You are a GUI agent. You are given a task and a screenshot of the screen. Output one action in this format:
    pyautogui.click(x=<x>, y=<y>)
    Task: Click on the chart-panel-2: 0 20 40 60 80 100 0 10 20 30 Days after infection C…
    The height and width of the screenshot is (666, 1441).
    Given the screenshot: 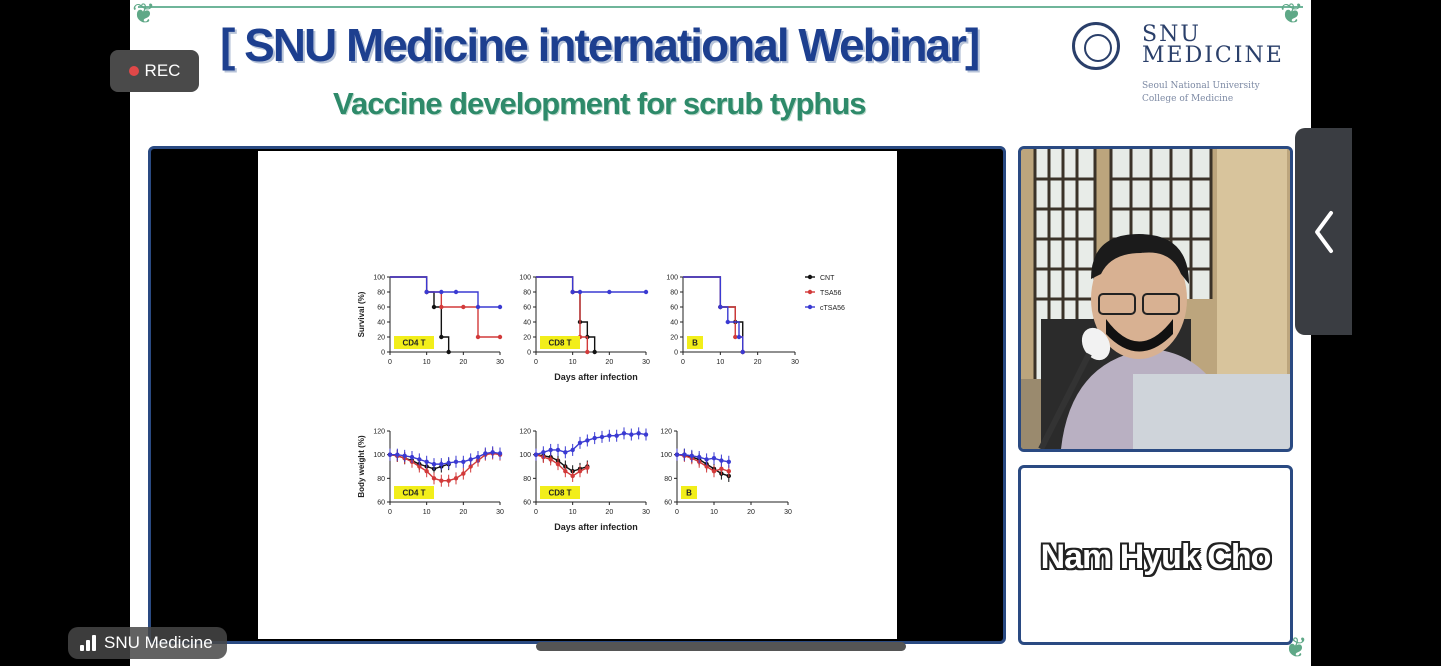 What is the action you would take?
    pyautogui.click(x=584, y=329)
    